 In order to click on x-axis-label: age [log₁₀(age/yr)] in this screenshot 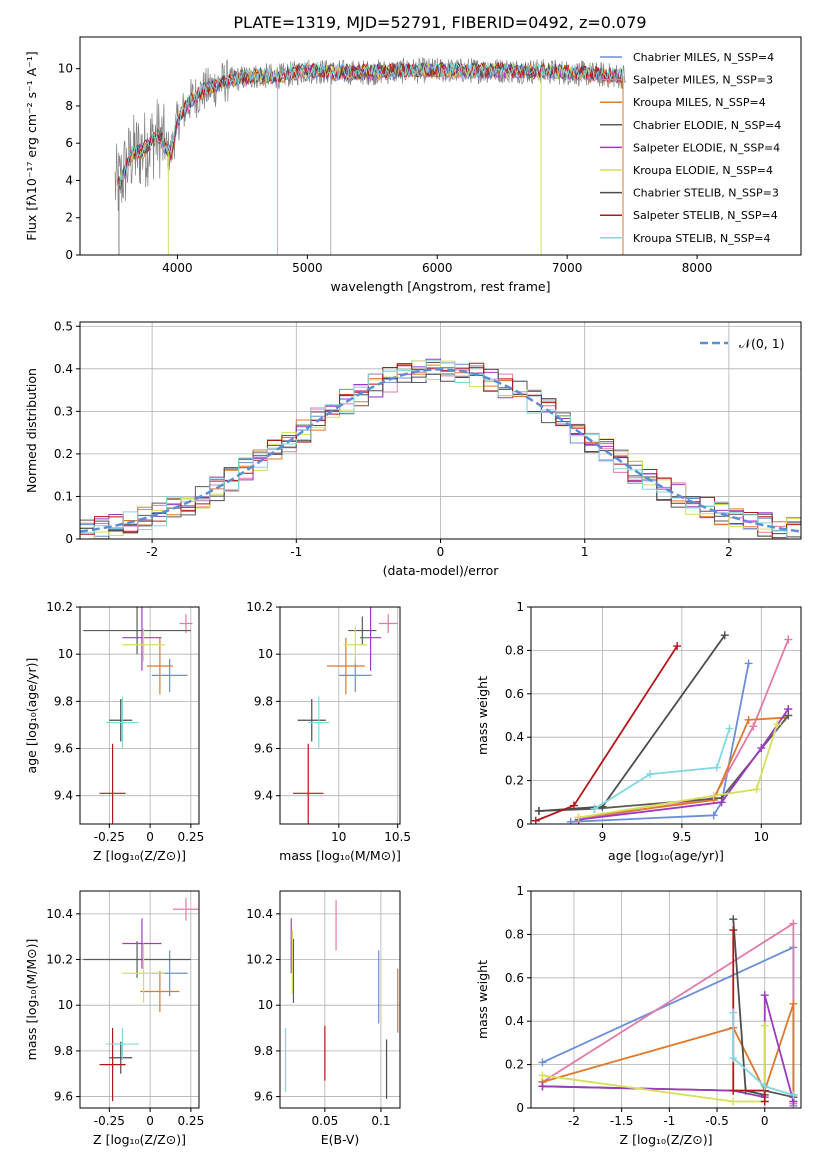, I will do `click(666, 855)`.